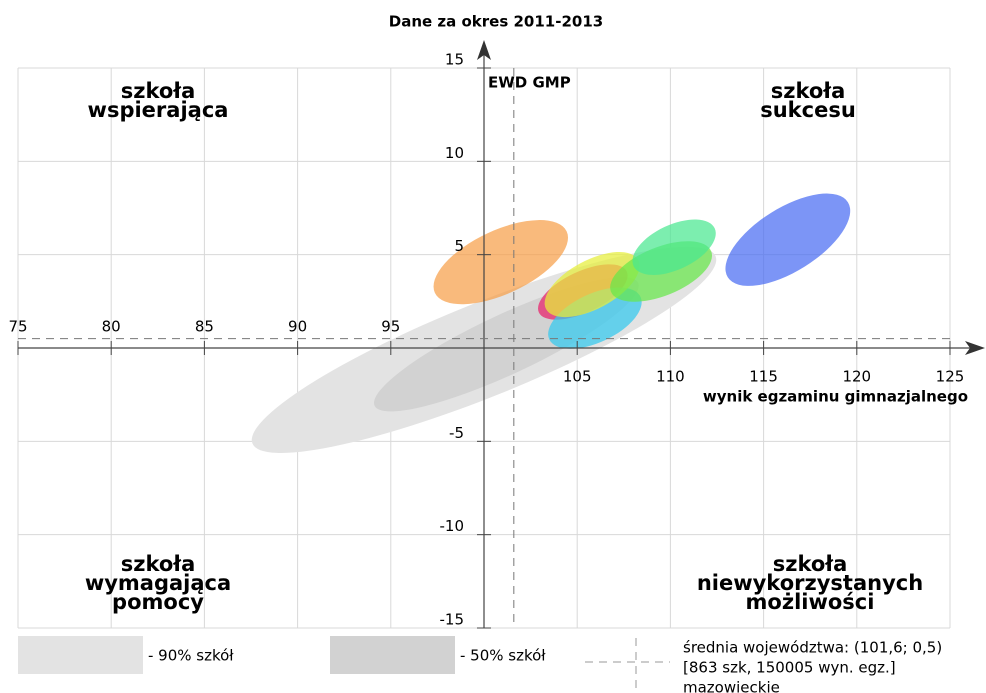  What do you see at coordinates (191, 656) in the screenshot?
I see `legend-label: - 90% szkół` at bounding box center [191, 656].